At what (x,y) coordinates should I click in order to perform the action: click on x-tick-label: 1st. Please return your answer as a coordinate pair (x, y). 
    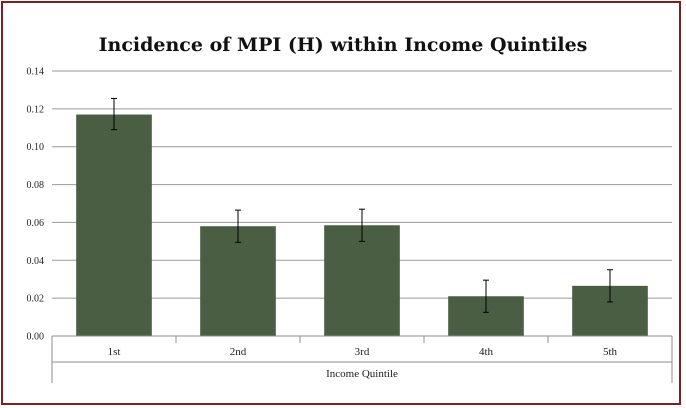
    Looking at the image, I should click on (114, 352).